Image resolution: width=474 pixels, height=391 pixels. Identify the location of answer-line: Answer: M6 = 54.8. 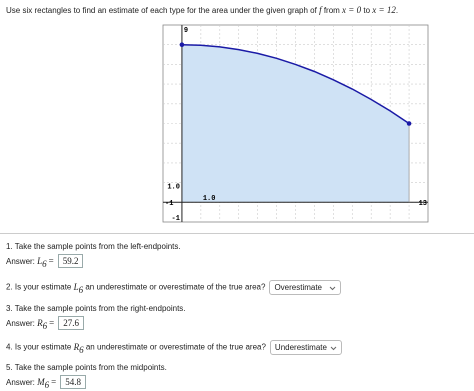
(46, 382).